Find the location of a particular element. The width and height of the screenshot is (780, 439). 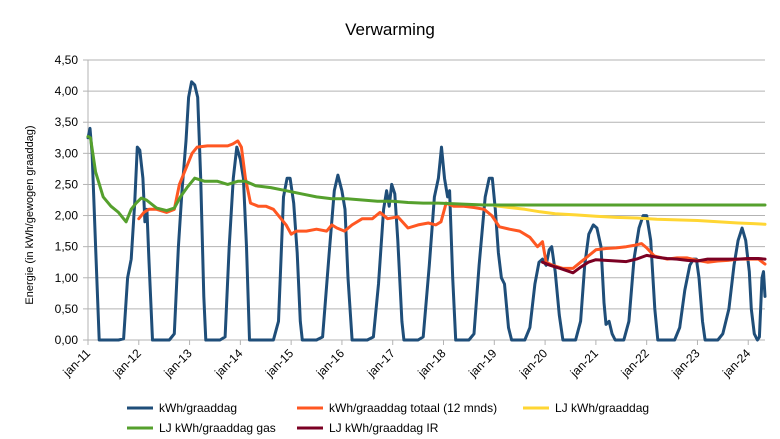

legend-label: kWh/graaddag is located at coordinates (198, 408).